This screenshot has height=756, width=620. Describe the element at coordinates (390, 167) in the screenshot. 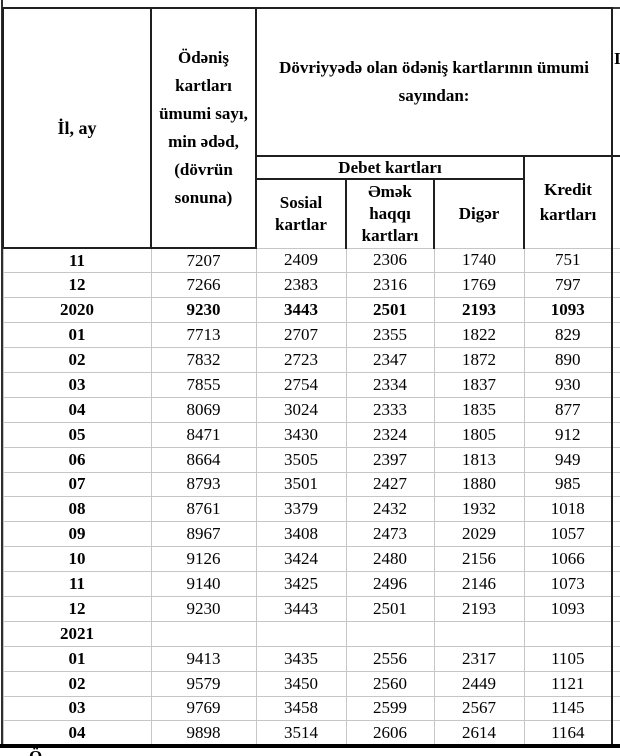

I see `header-debit-cards-cell: Debet kartları` at that location.